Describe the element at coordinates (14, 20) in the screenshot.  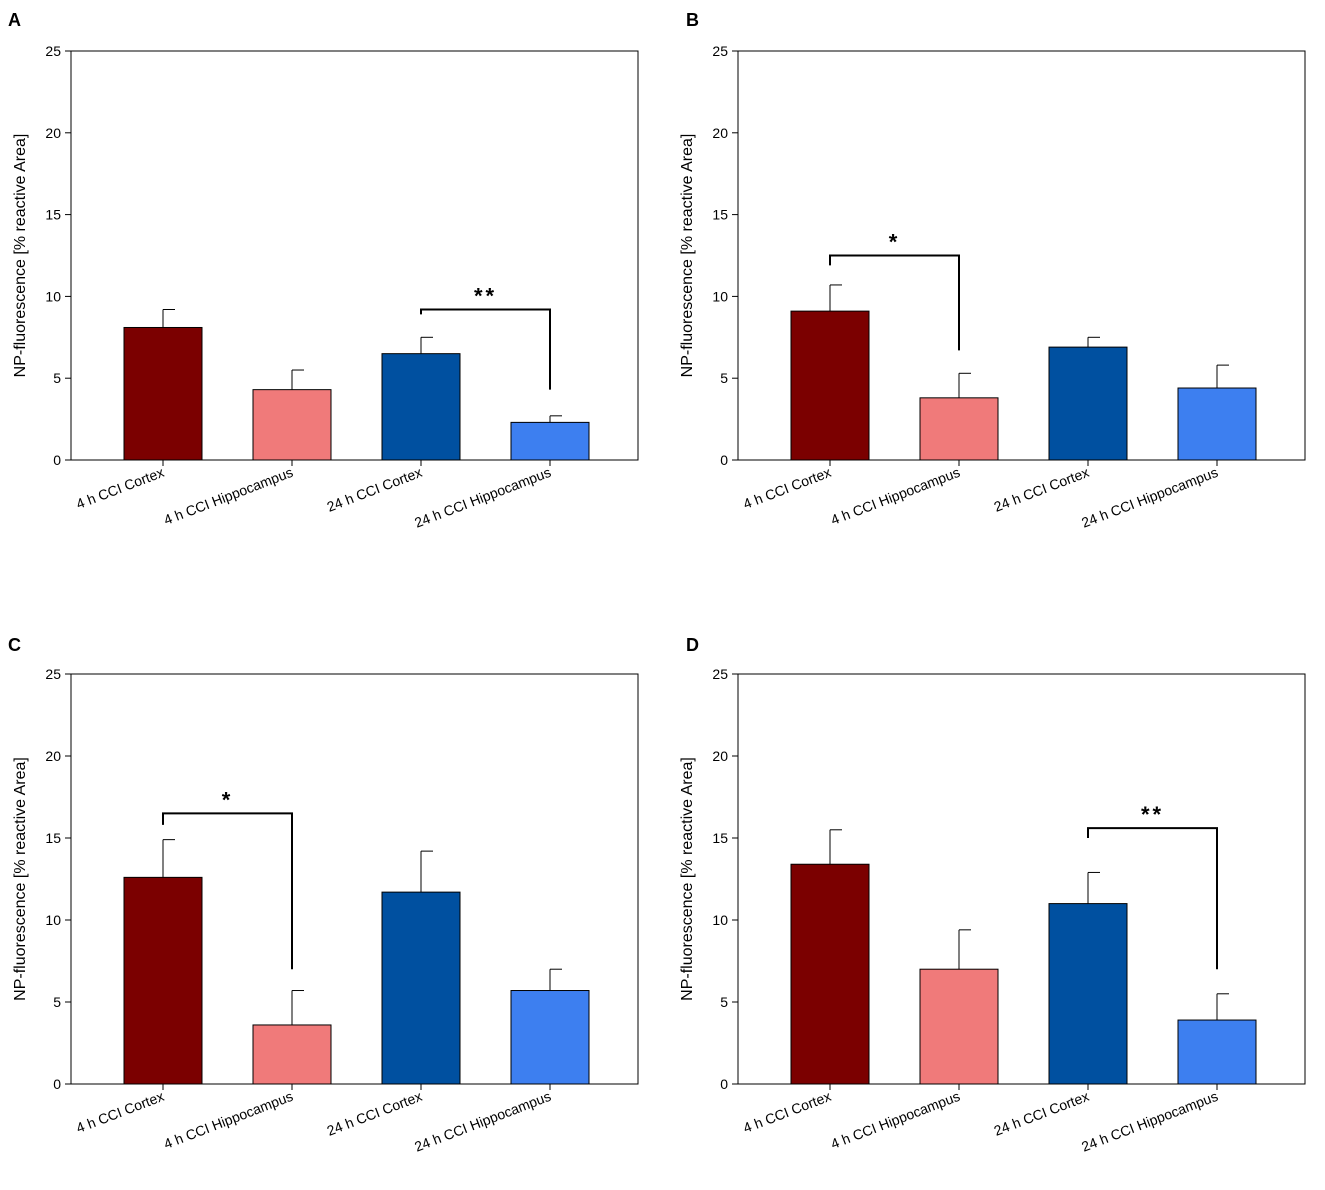
I see `panel-label-a: A` at that location.